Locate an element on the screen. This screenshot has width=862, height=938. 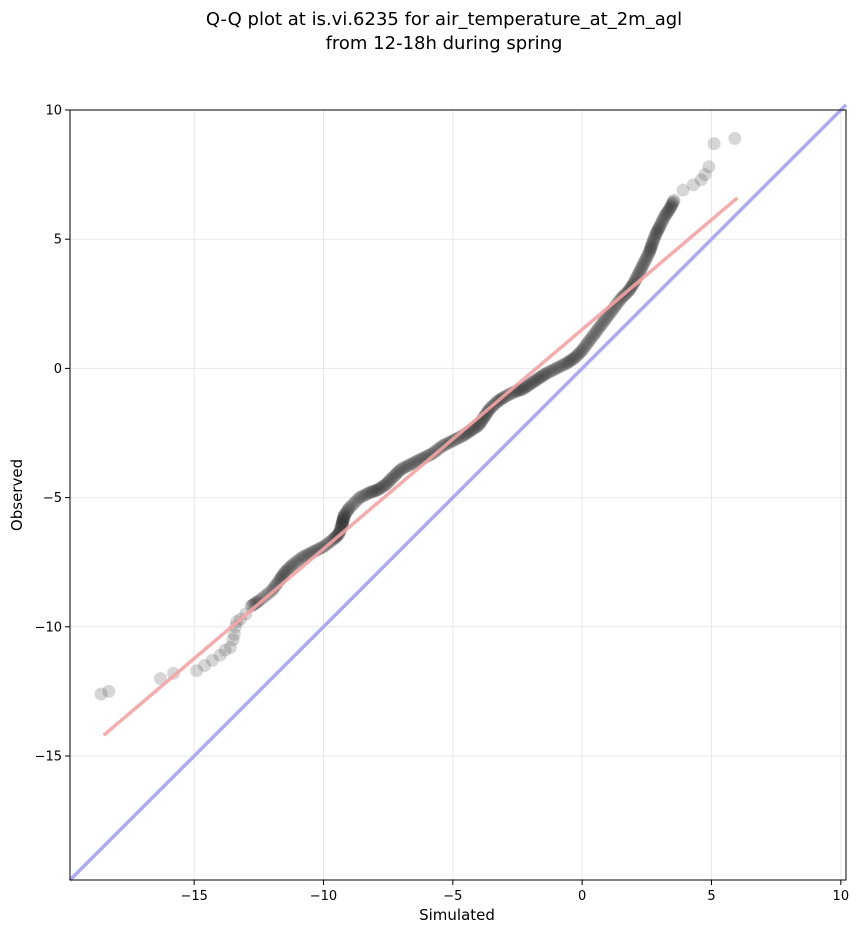
y-tick-label: 5 is located at coordinates (58, 240).